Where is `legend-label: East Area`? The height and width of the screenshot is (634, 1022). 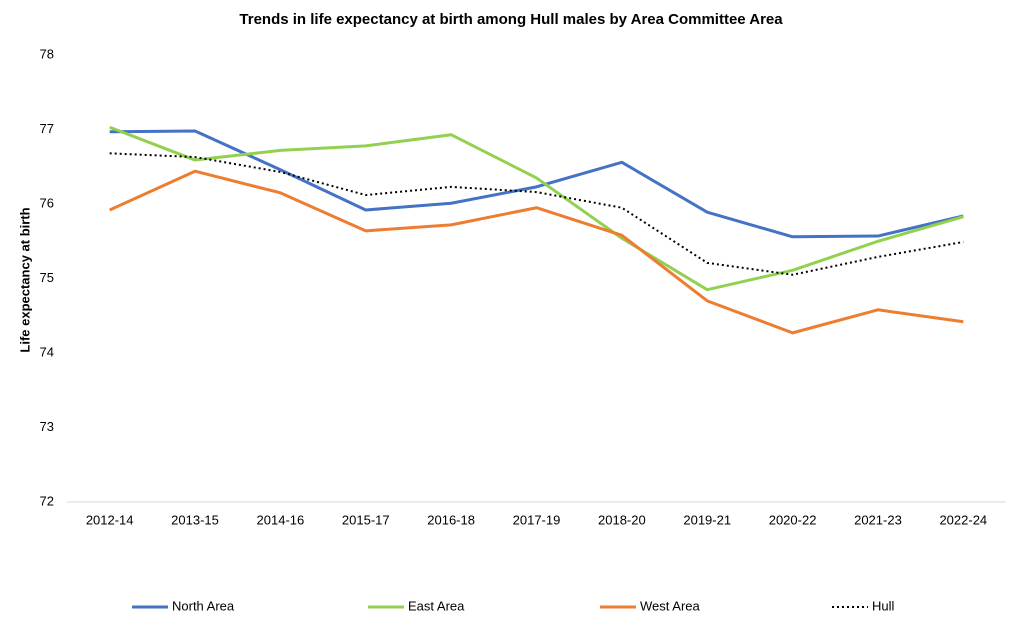
legend-label: East Area is located at coordinates (436, 605).